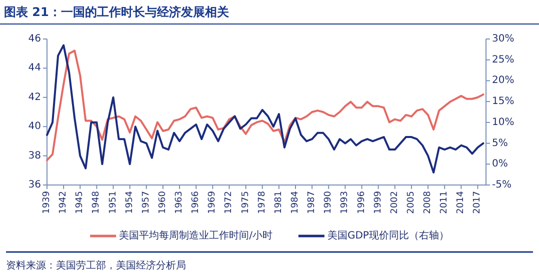  I want to click on x-tick-label: 1978, so click(262, 202).